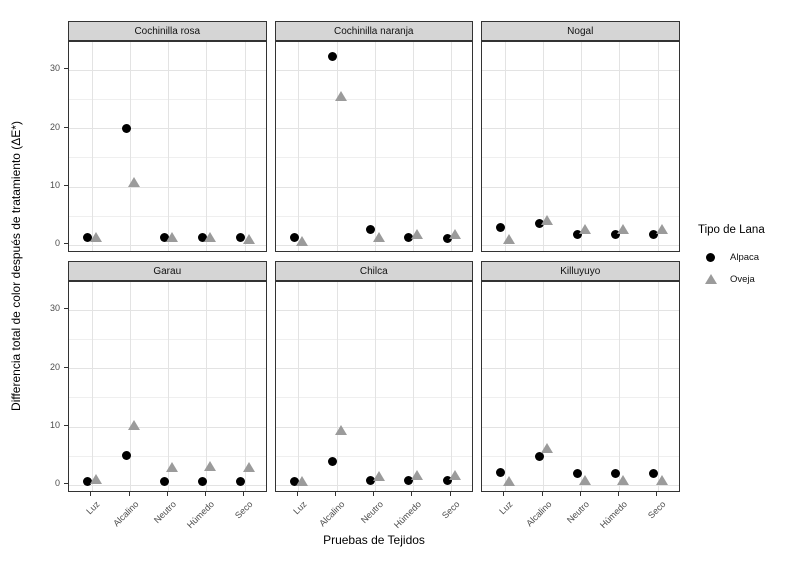  What do you see at coordinates (54, 126) in the screenshot?
I see `y-axis-tick-label: 20` at bounding box center [54, 126].